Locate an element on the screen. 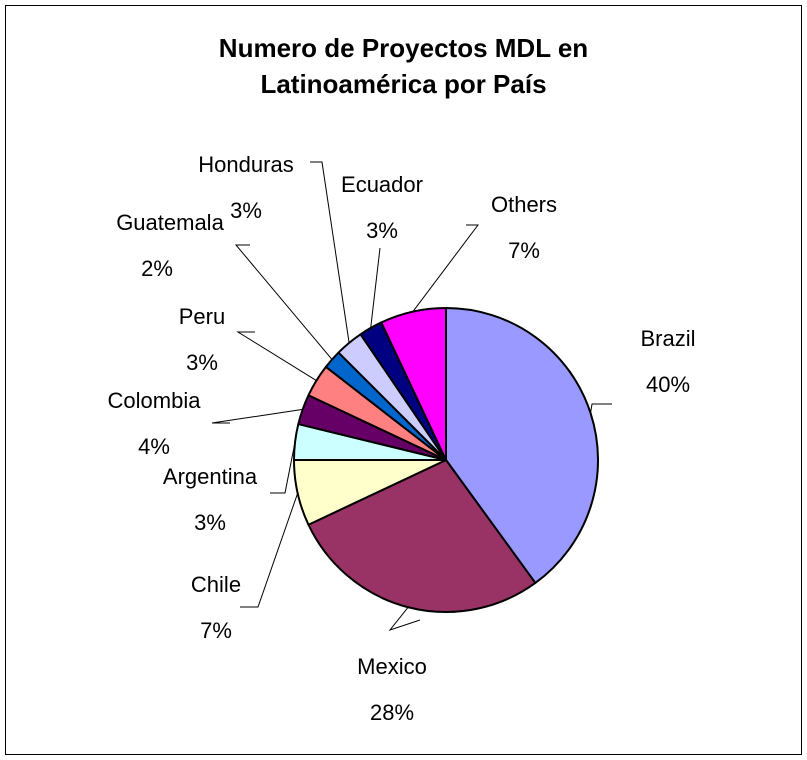 The height and width of the screenshot is (760, 807). slice-label-brazil: Brazil is located at coordinates (667, 338).